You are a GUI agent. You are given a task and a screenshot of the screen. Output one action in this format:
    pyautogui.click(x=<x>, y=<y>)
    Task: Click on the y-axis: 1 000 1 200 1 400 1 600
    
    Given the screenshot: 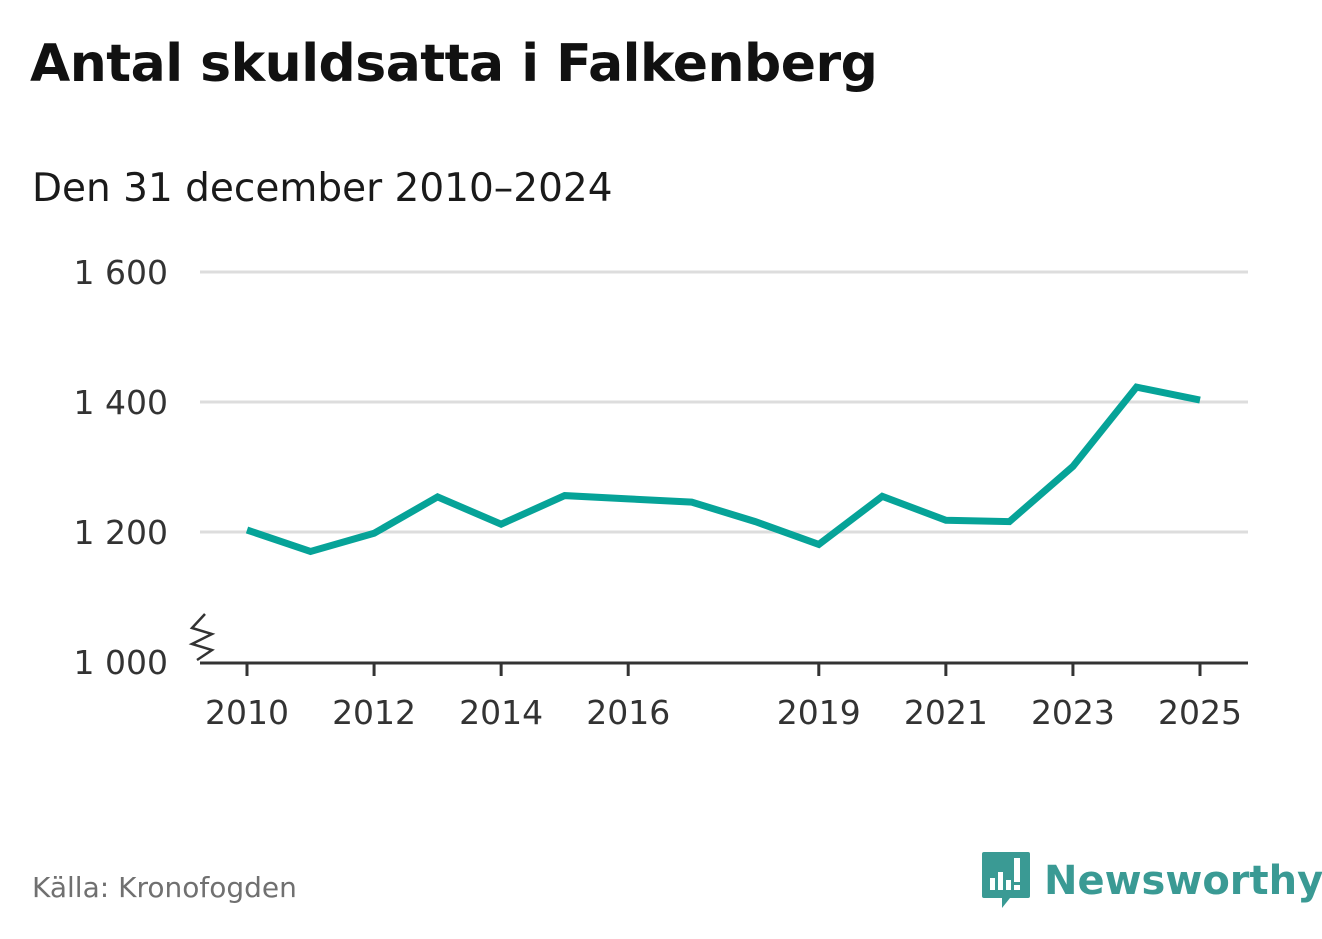 What is the action you would take?
    pyautogui.click(x=121, y=467)
    